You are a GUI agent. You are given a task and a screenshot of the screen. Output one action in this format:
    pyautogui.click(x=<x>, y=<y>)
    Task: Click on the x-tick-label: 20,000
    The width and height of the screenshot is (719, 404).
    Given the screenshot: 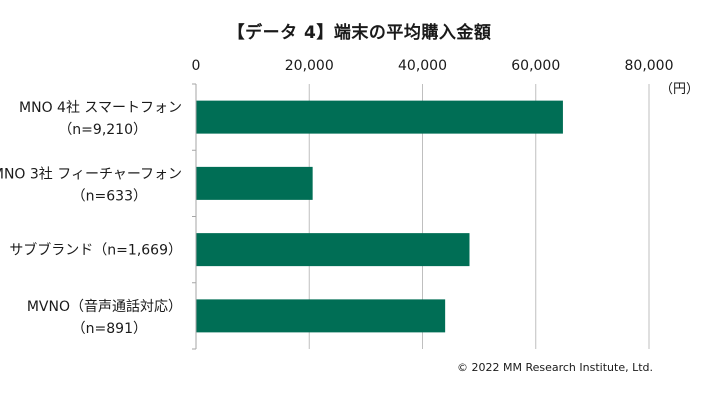 What is the action you would take?
    pyautogui.click(x=309, y=66)
    